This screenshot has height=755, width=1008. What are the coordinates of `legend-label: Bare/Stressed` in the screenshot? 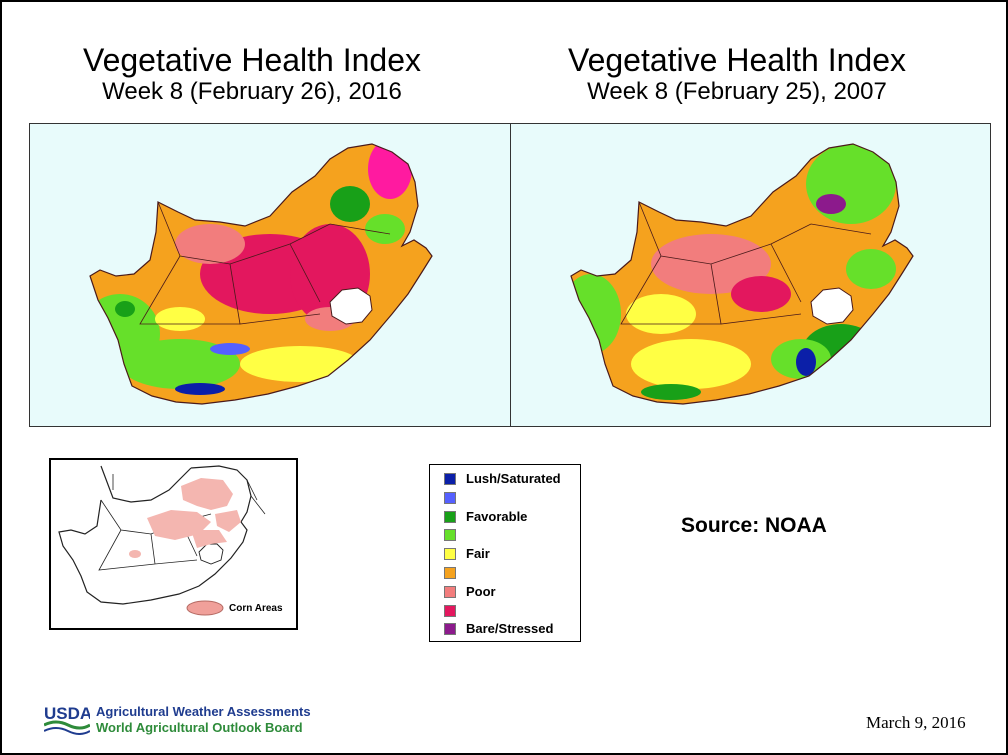 It's located at (510, 629).